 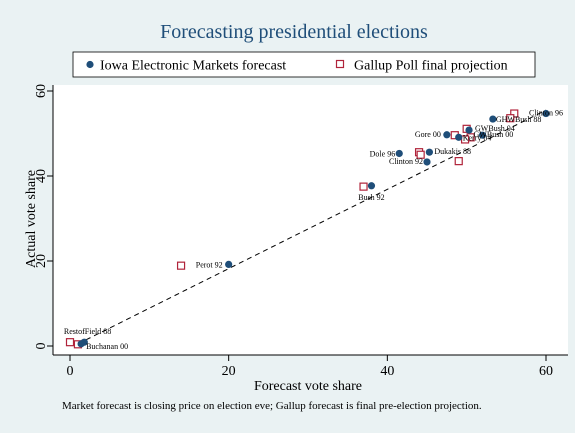 I want to click on y-axis-label: Actual vote share, so click(x=31, y=219).